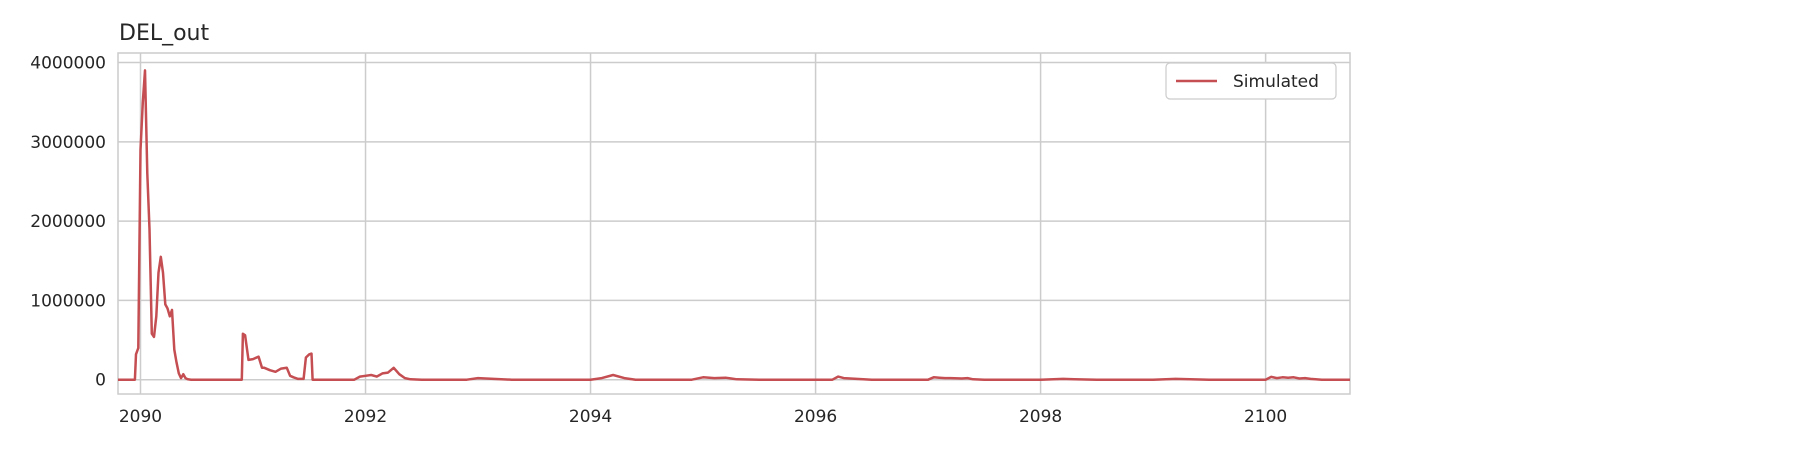  I want to click on y-tick-label: 2000000, so click(68, 222).